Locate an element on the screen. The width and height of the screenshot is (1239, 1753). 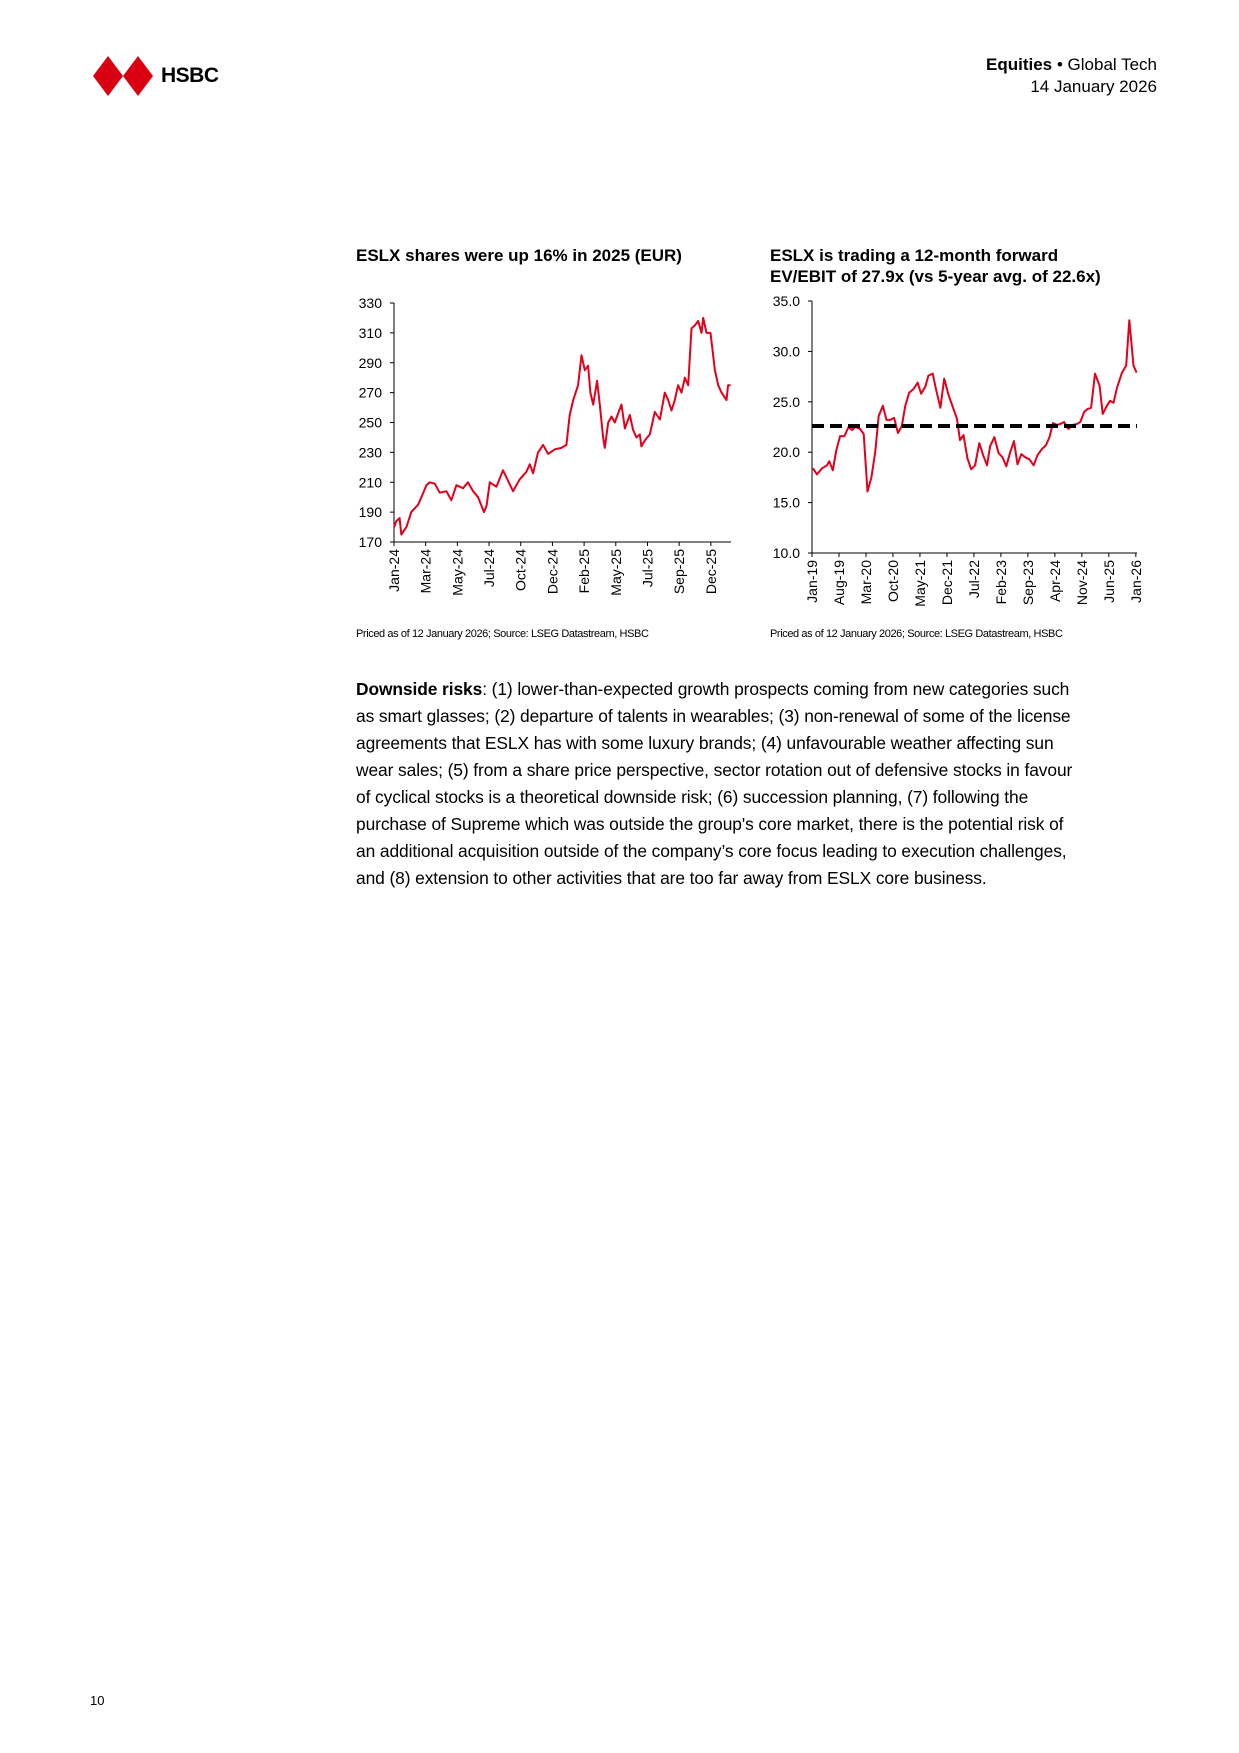
x-tick-label: Mar-20 is located at coordinates (866, 582).